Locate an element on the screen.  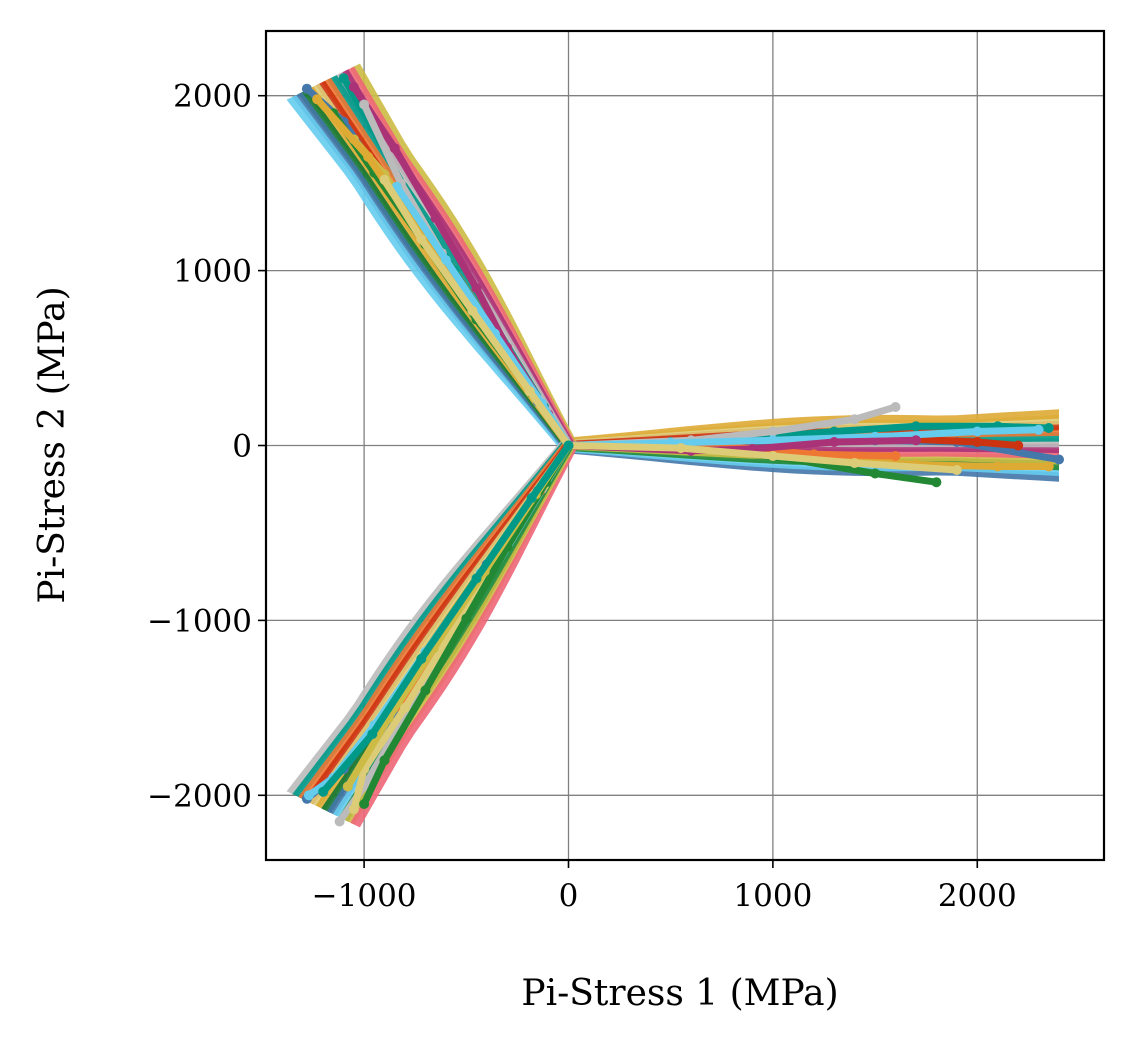
y-tick-label: 0 is located at coordinates (242, 447).